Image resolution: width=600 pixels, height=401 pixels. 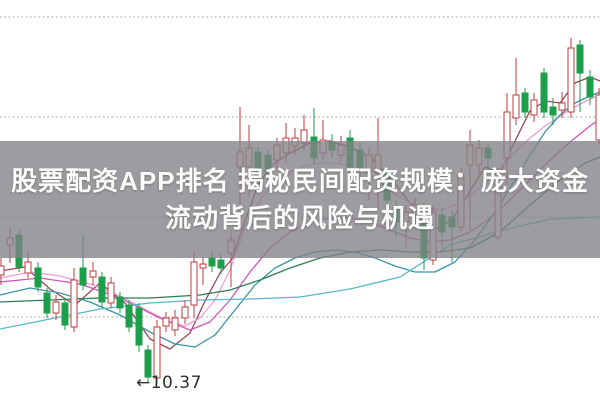 What do you see at coordinates (169, 383) in the screenshot?
I see `low-price-annotation: ←10.37` at bounding box center [169, 383].